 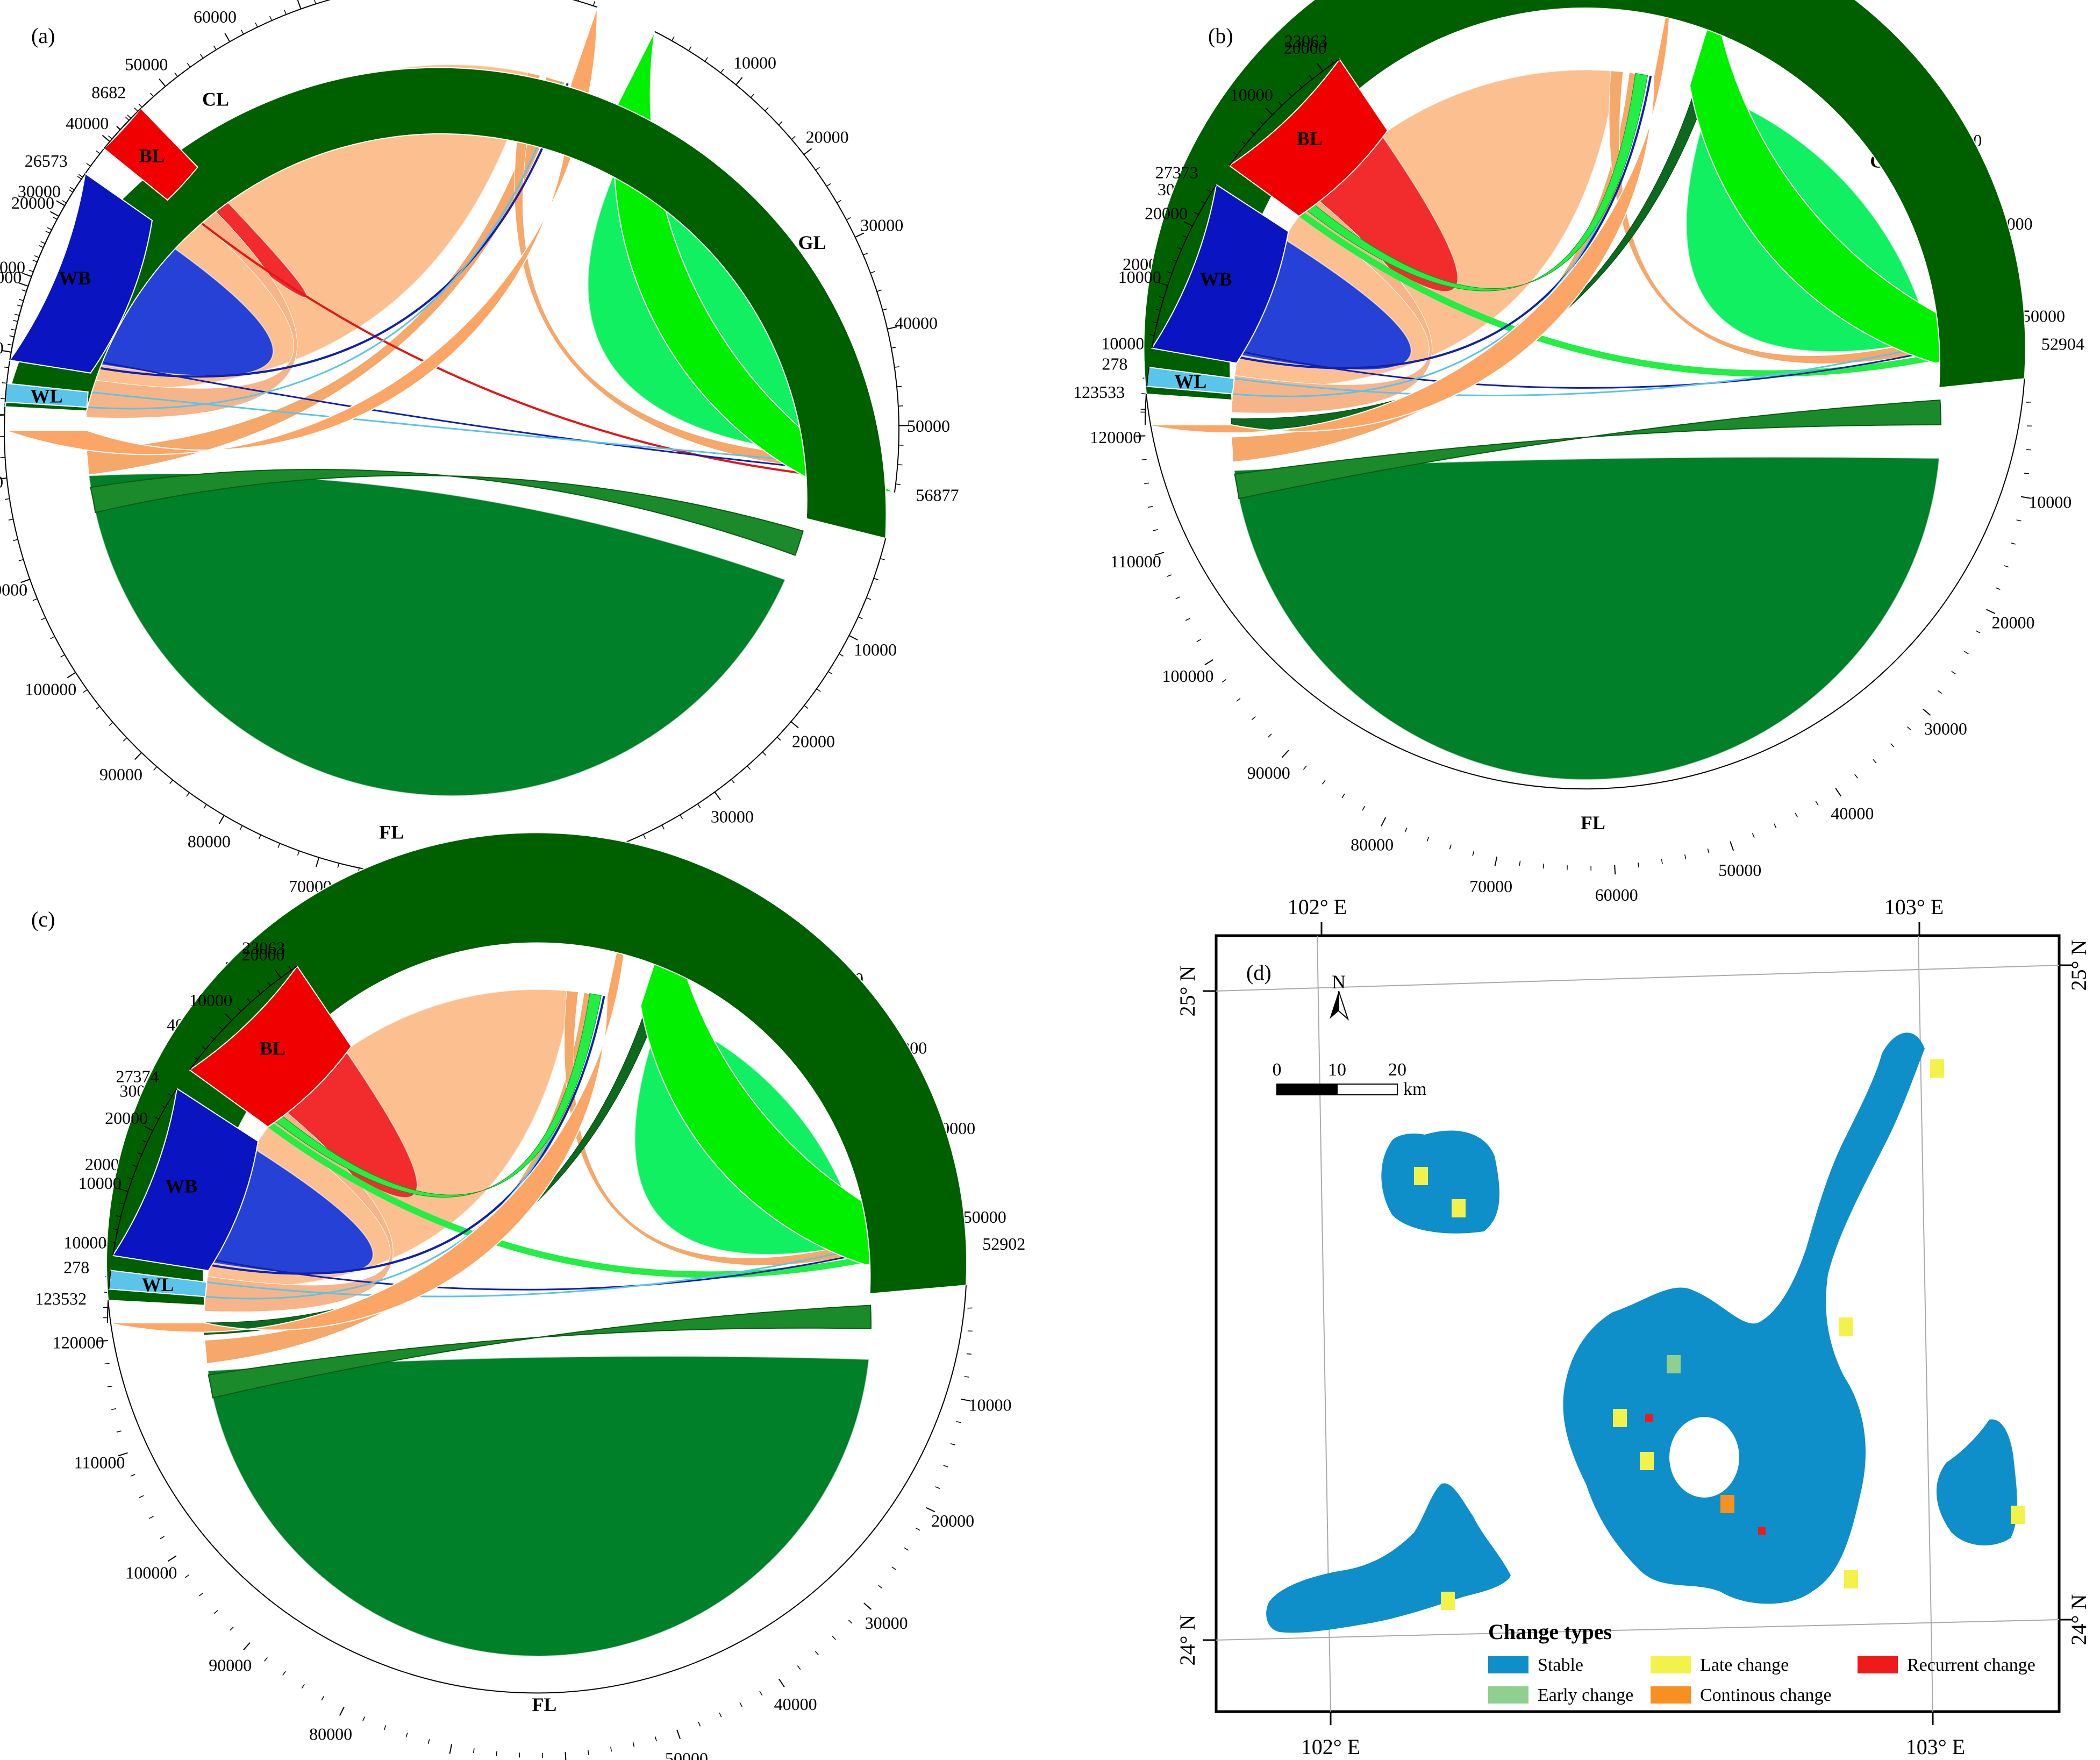 What do you see at coordinates (108, 92) in the screenshot?
I see `sector-total: 8682` at bounding box center [108, 92].